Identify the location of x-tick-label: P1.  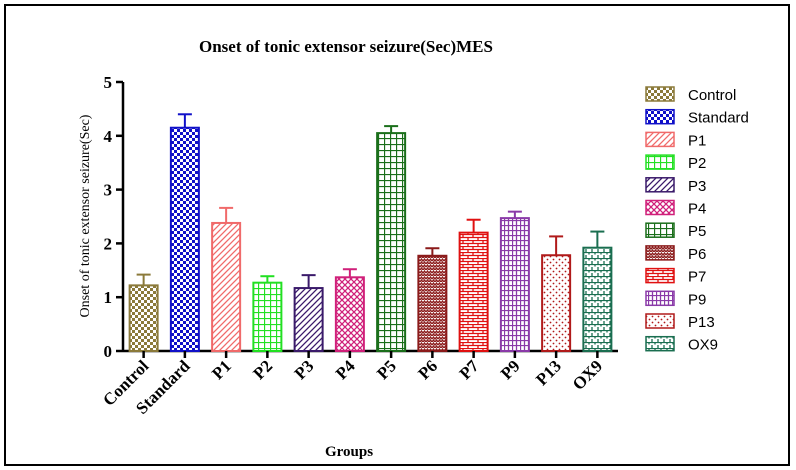
(221, 369).